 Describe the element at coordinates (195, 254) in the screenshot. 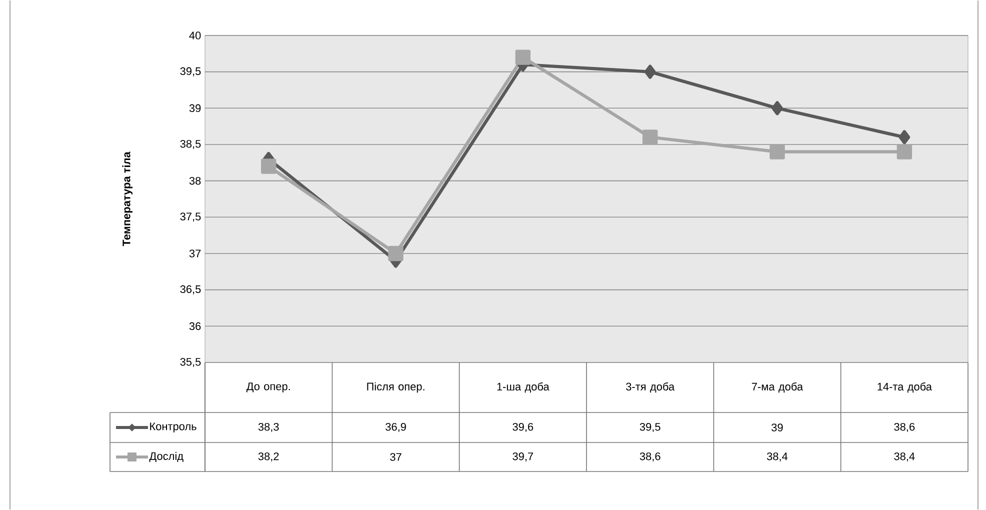

I see `y-tick-label: 37` at that location.